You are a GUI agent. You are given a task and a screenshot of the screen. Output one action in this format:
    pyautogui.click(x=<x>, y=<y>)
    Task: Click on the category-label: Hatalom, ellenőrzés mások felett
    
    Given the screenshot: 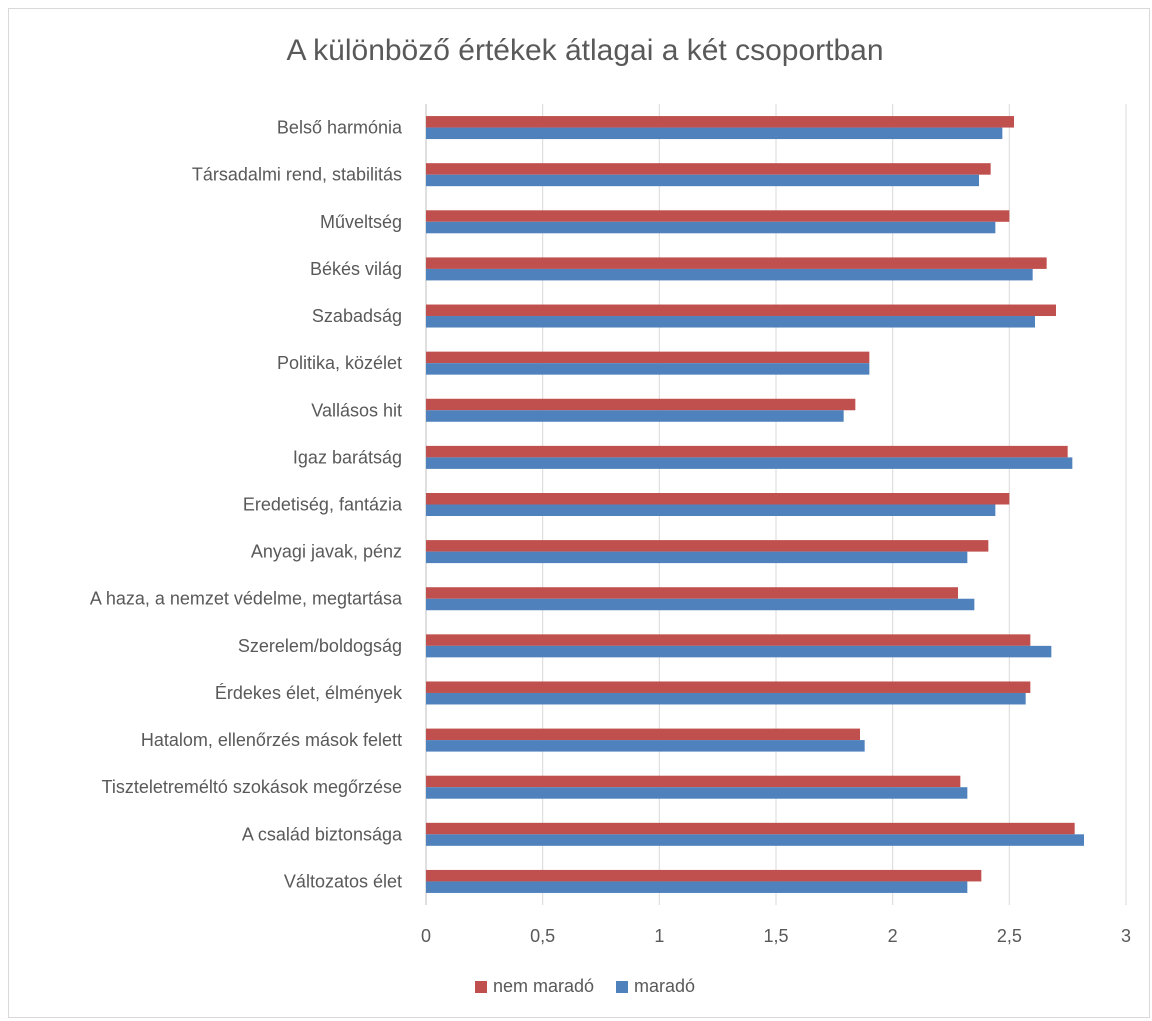 What is the action you would take?
    pyautogui.click(x=271, y=740)
    